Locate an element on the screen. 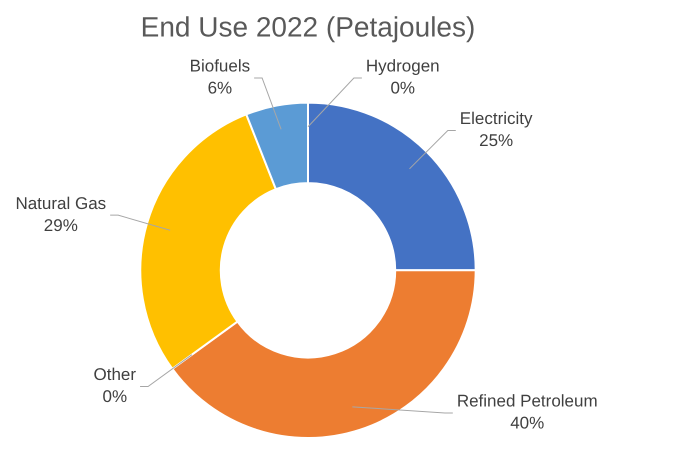 This screenshot has width=683, height=451. data-label: 6% is located at coordinates (220, 88).